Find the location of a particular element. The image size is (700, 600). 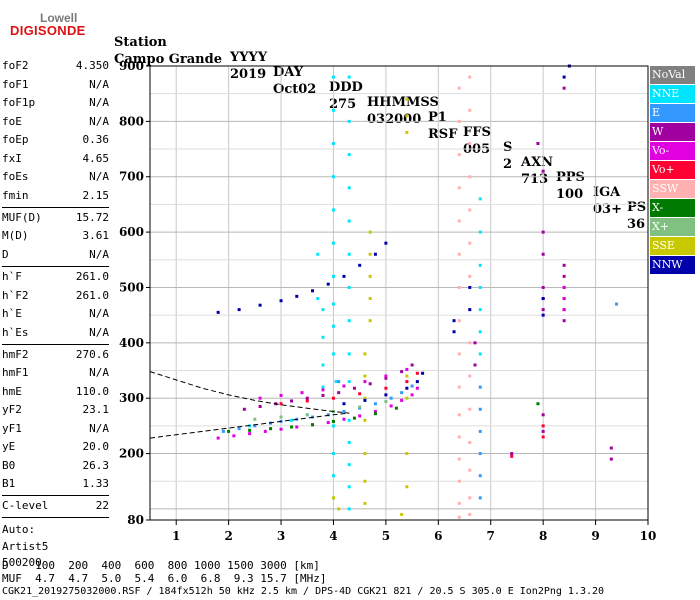

legend-item-e: E is located at coordinates (672, 113).